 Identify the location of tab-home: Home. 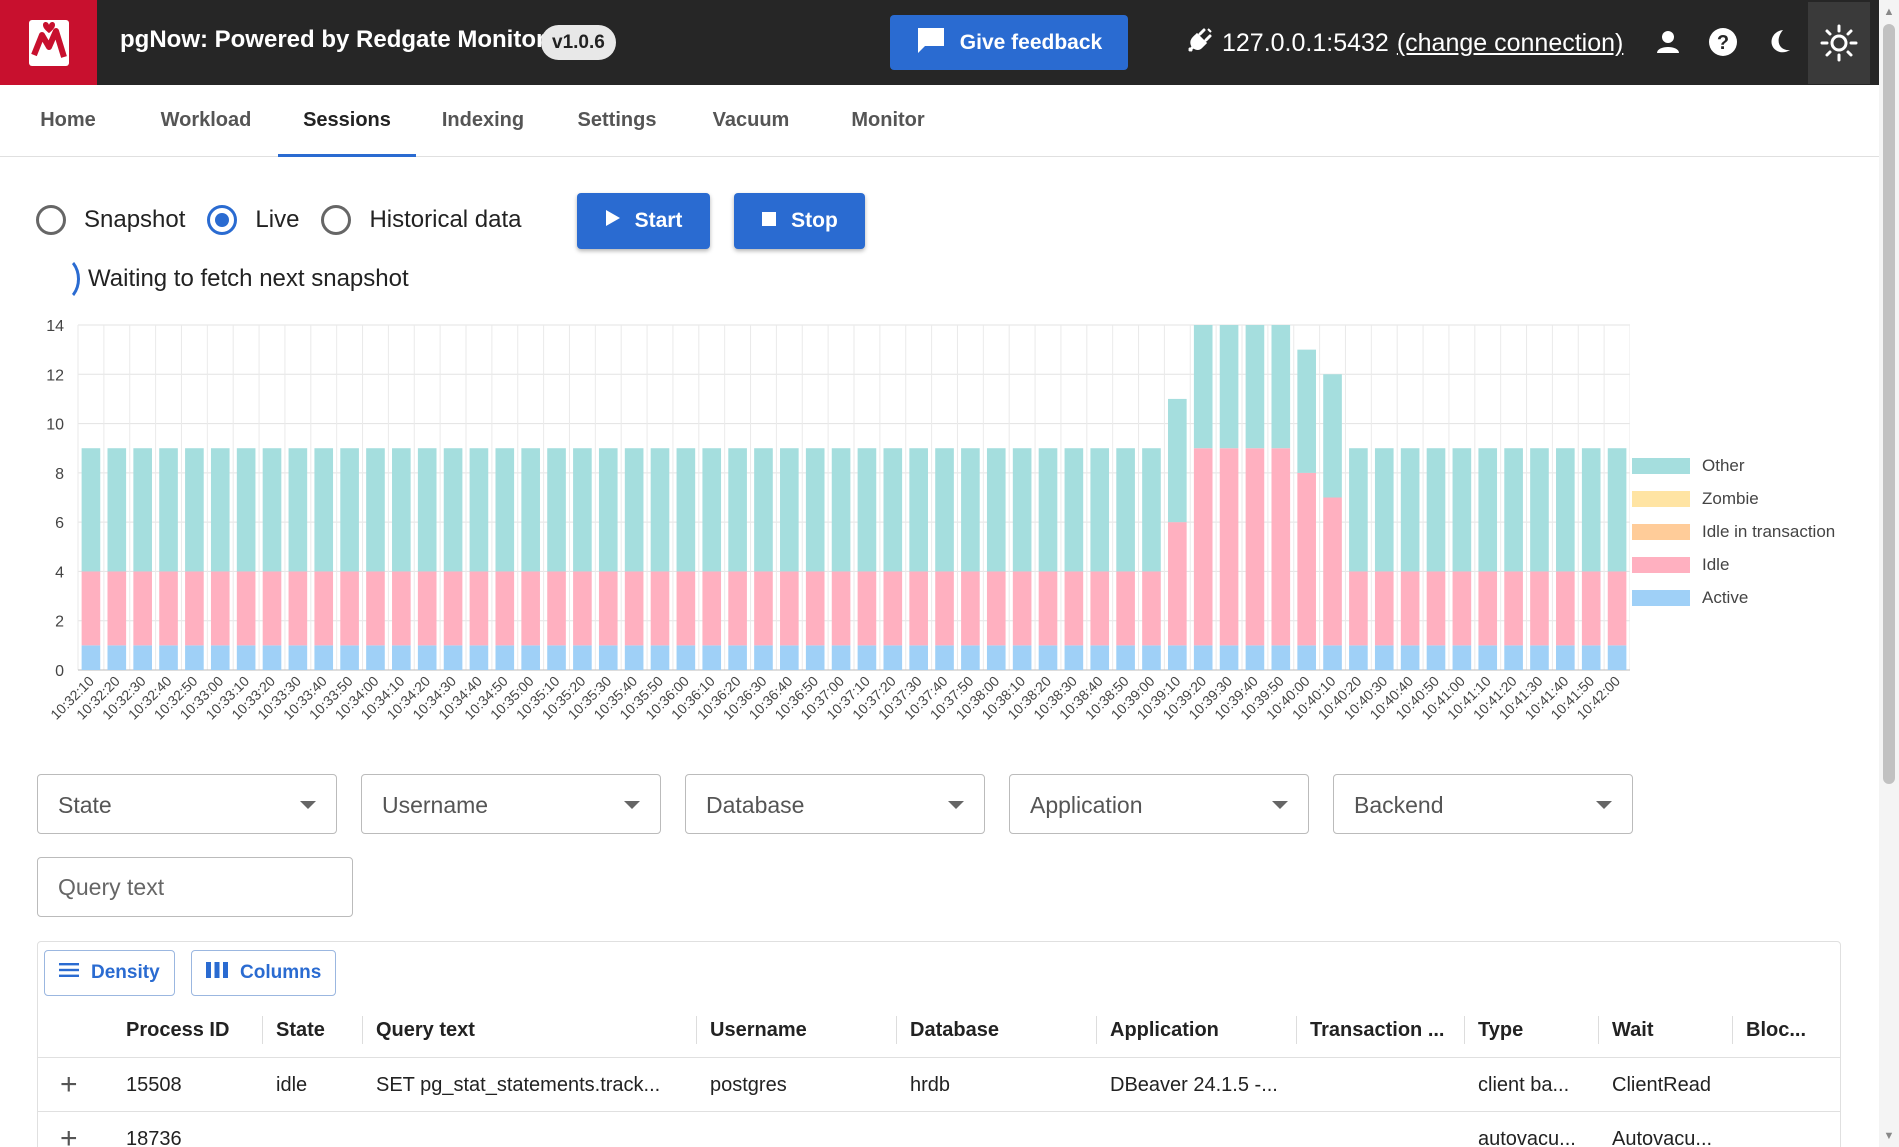
(68, 120).